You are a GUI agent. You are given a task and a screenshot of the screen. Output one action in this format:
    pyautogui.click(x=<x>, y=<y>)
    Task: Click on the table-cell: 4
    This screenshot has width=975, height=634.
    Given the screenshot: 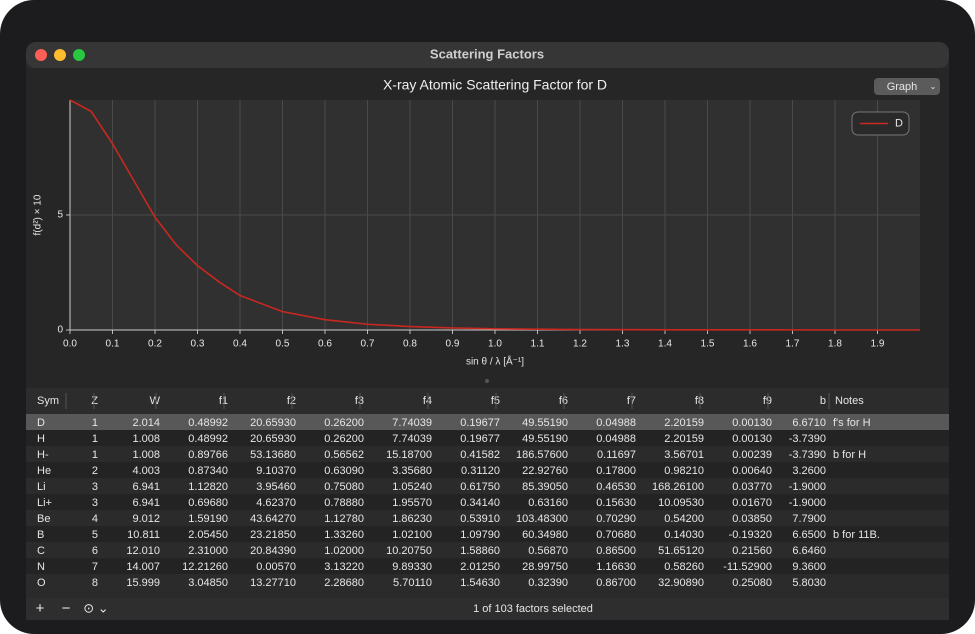 What is the action you would take?
    pyautogui.click(x=95, y=519)
    